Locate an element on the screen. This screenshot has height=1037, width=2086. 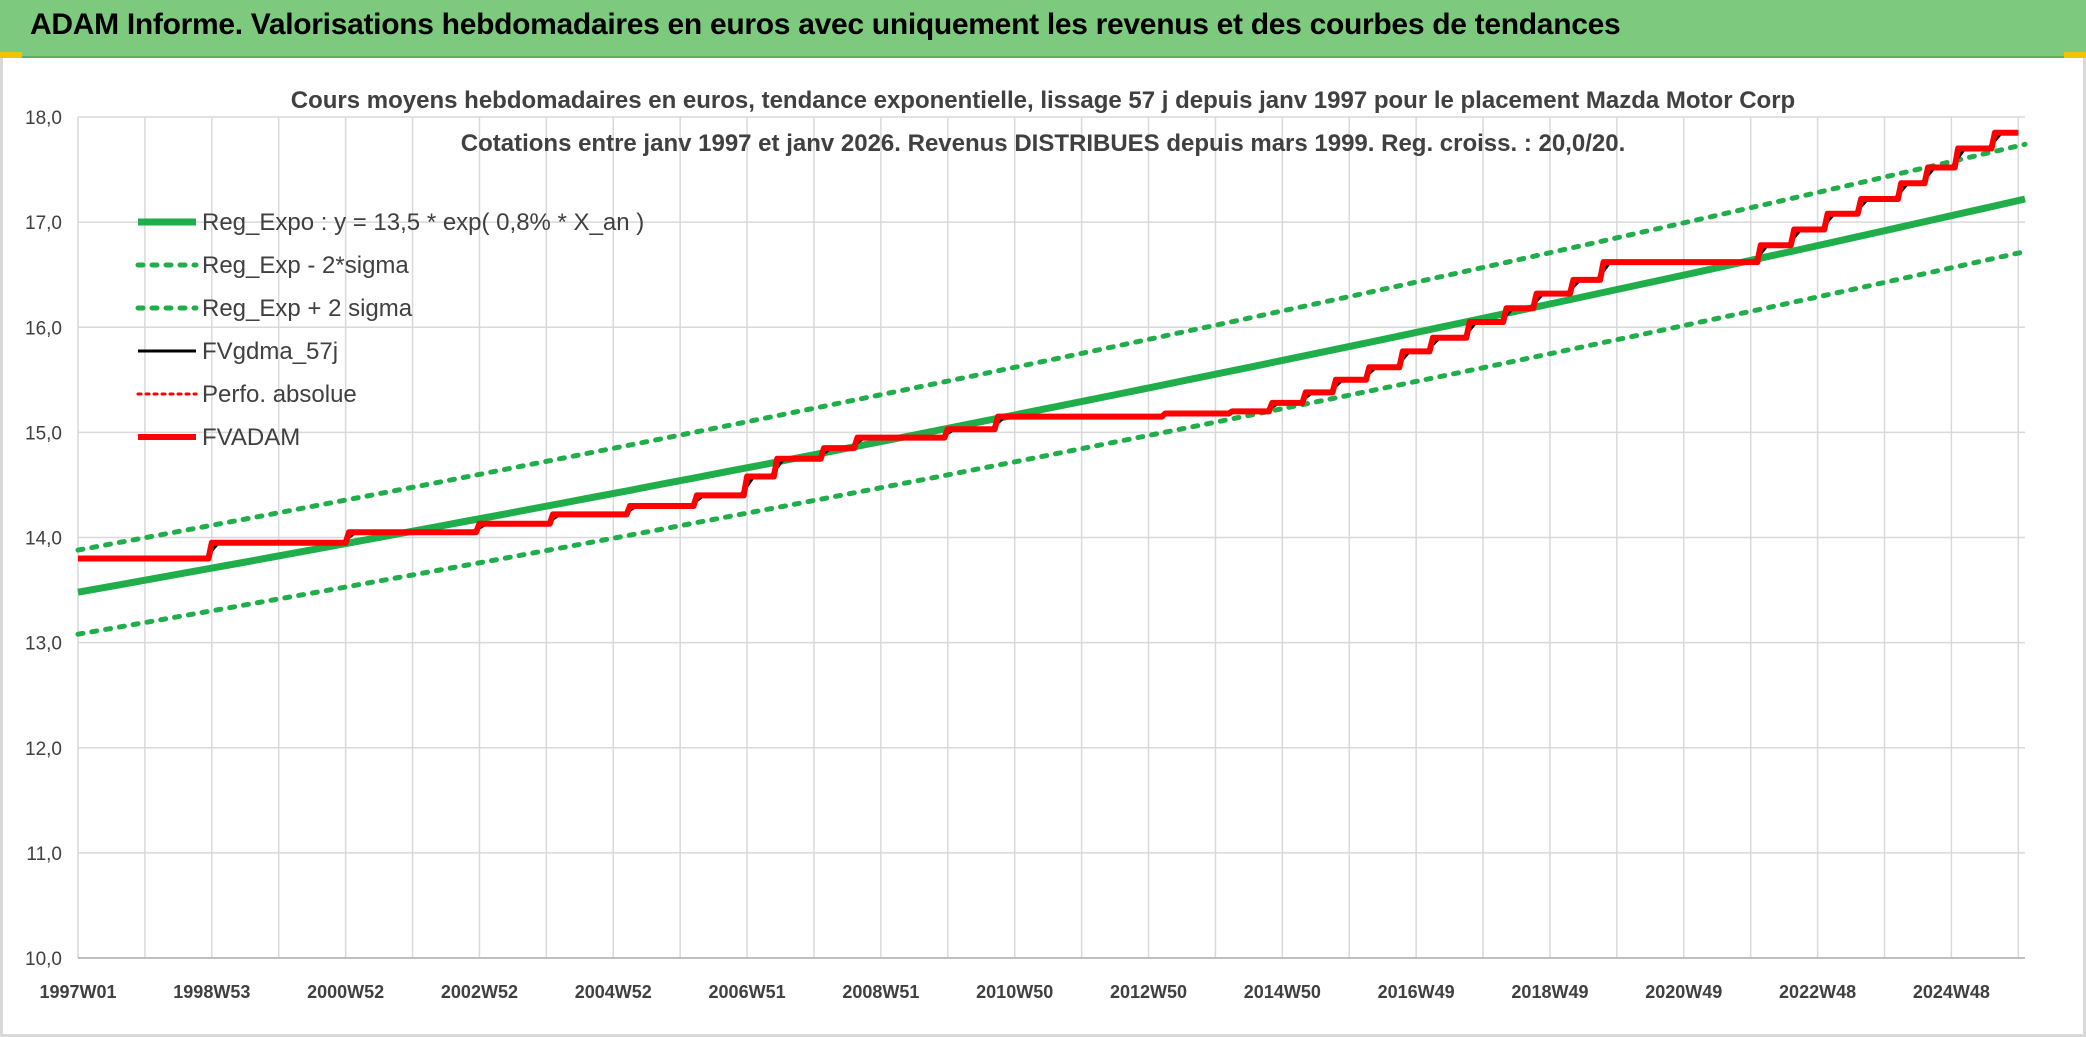
x-tick-label: 2014W50 is located at coordinates (1282, 992).